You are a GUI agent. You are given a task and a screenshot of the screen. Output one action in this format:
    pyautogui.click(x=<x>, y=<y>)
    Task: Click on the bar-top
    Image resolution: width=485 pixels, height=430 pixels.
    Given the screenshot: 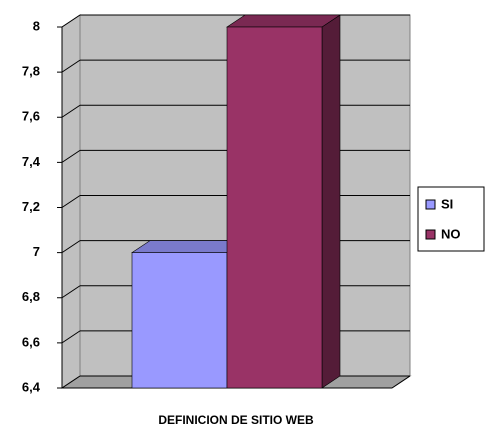 What is the action you would take?
    pyautogui.click(x=283, y=21)
    